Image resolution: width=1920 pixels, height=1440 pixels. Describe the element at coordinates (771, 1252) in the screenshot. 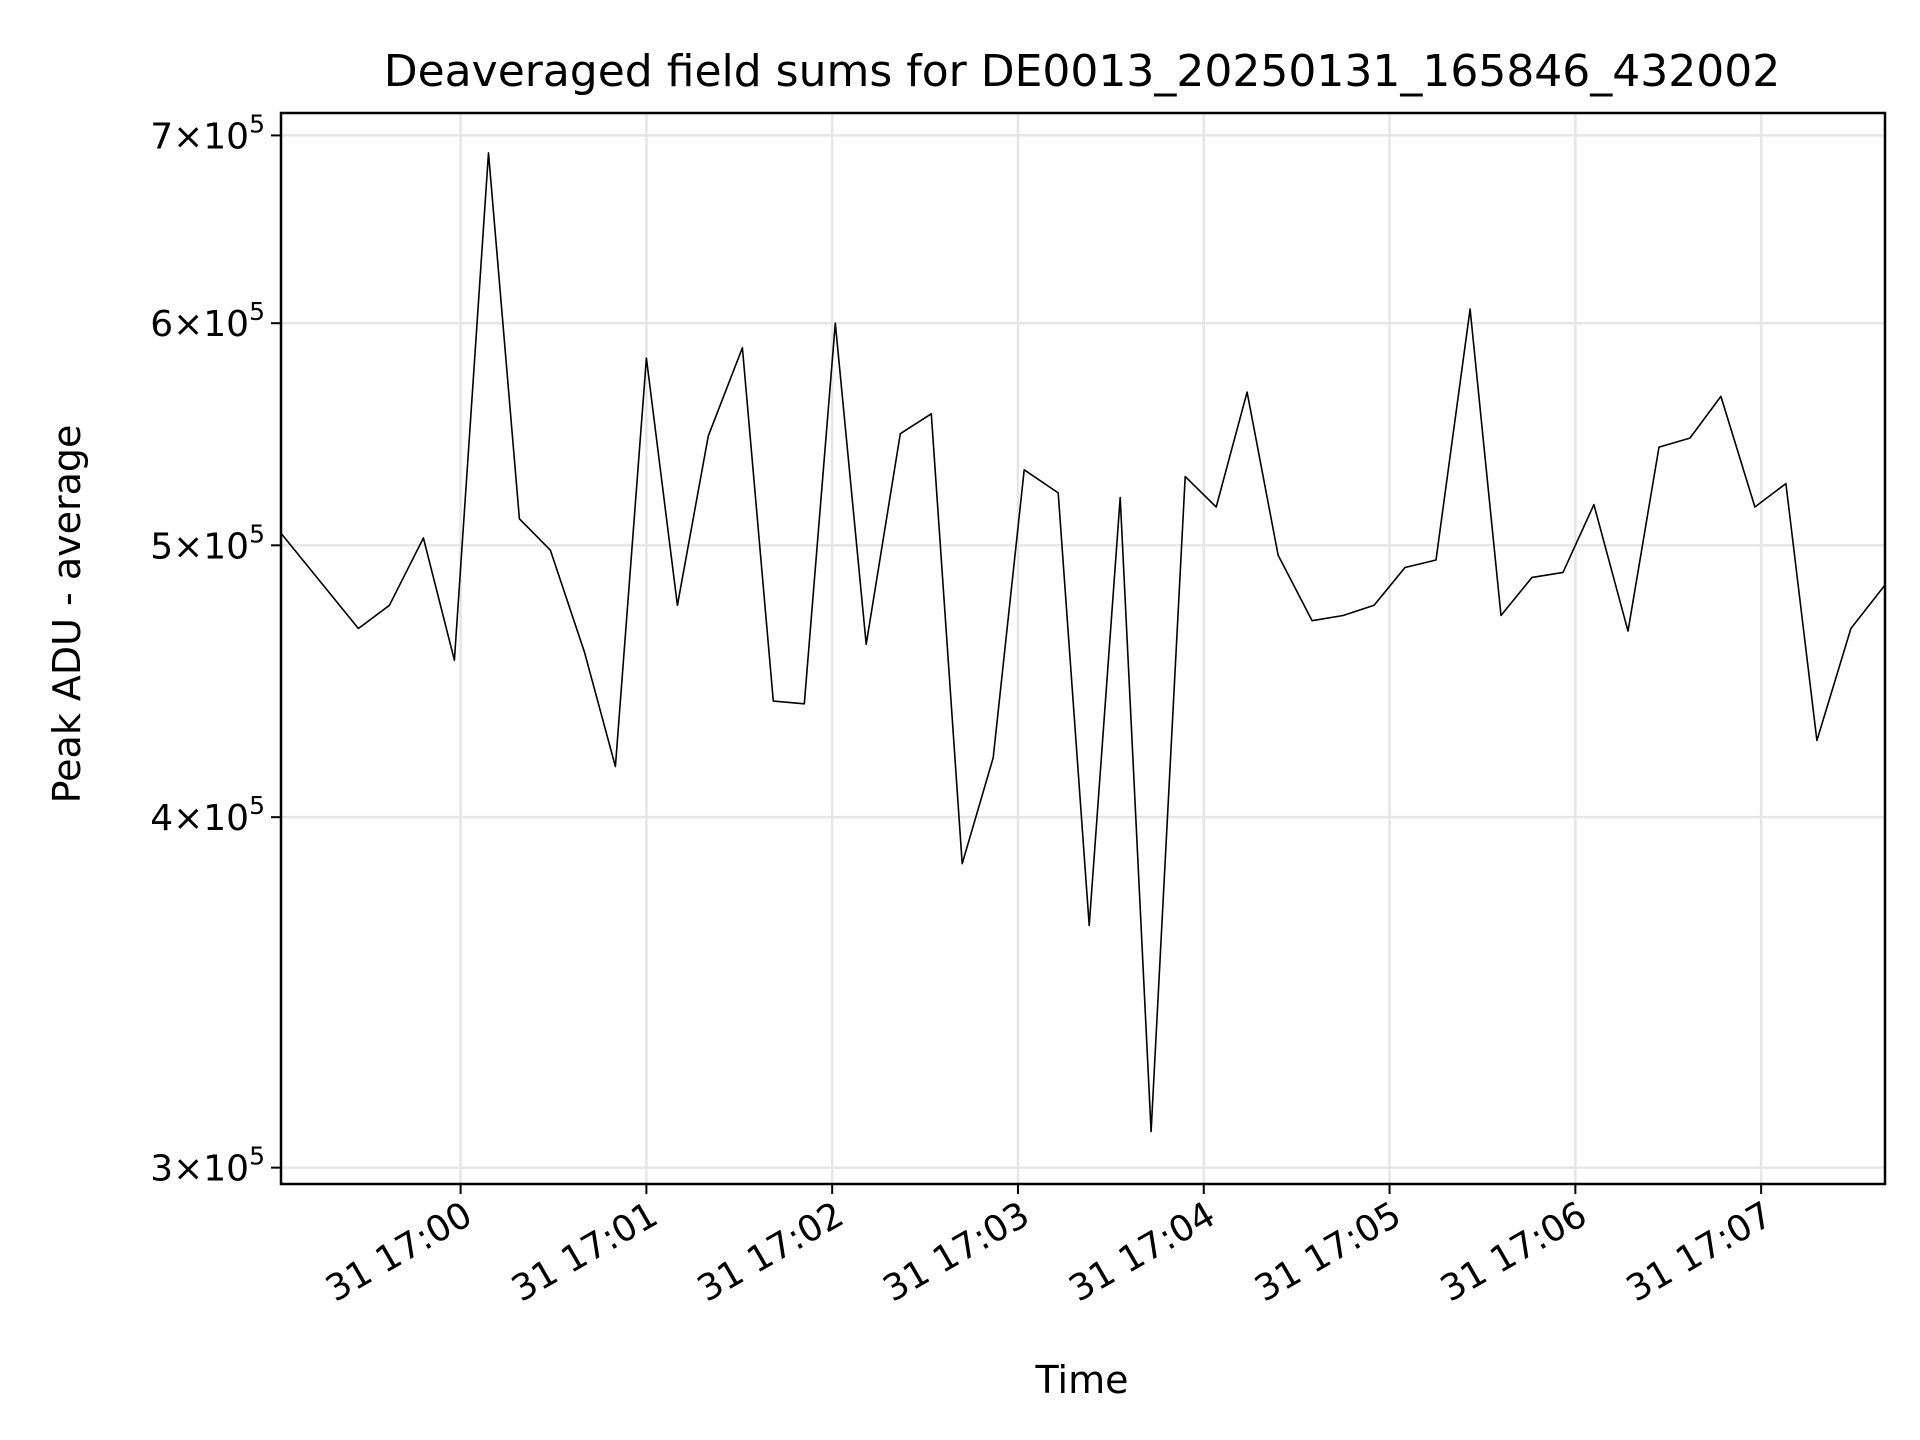

I see `x-tick-label: 31 17:02` at that location.